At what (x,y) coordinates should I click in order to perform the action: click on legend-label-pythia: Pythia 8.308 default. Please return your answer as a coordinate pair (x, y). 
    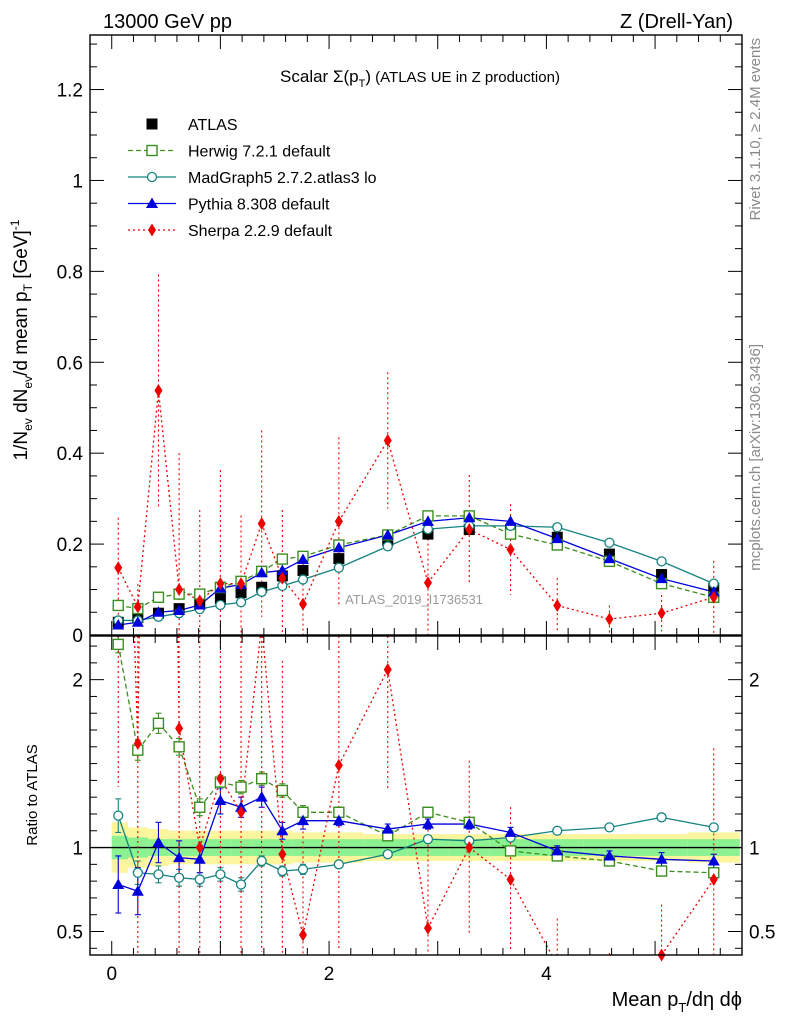
    Looking at the image, I should click on (259, 205).